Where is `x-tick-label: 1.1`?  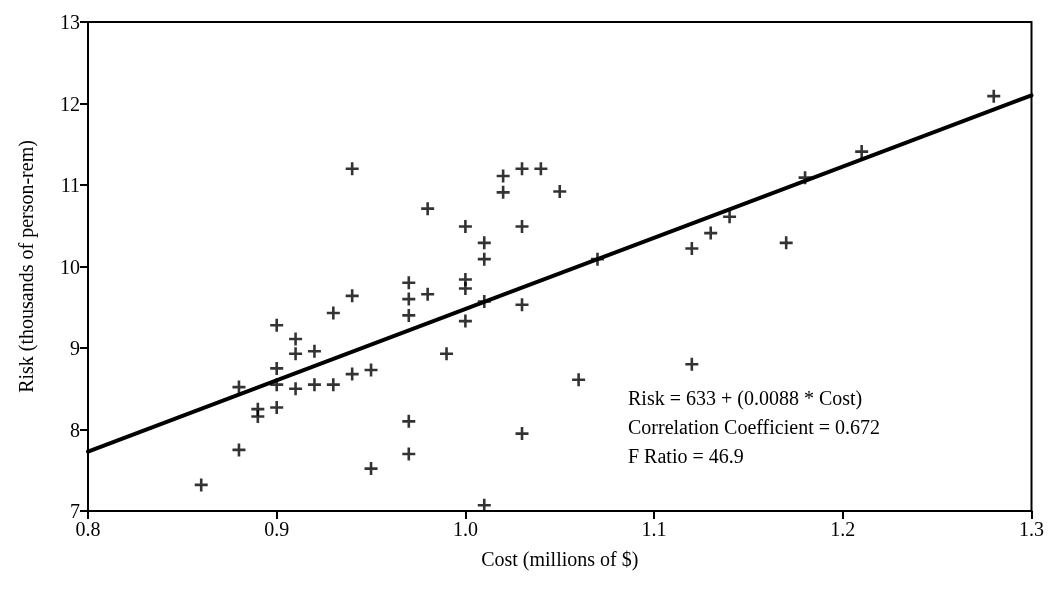 x-tick-label: 1.1 is located at coordinates (654, 529).